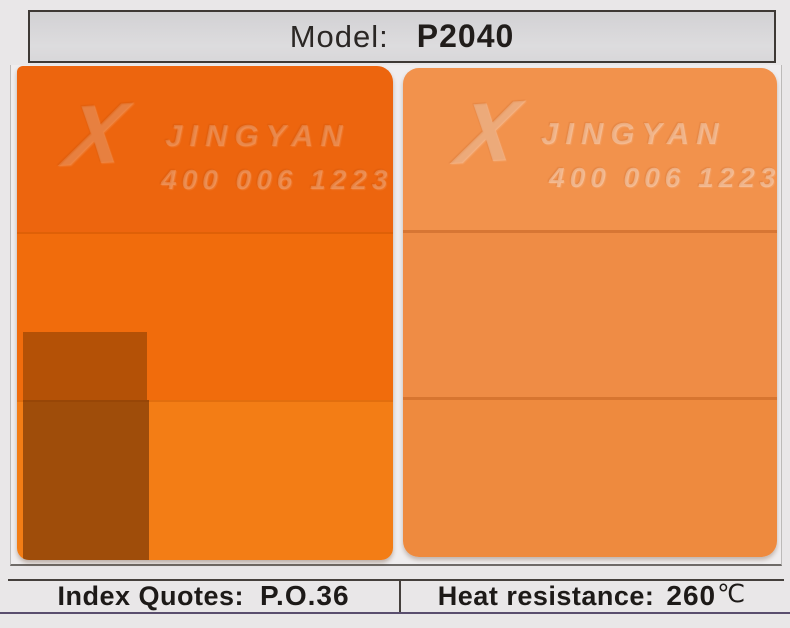  What do you see at coordinates (396, 580) in the screenshot?
I see `footer-top-rule` at bounding box center [396, 580].